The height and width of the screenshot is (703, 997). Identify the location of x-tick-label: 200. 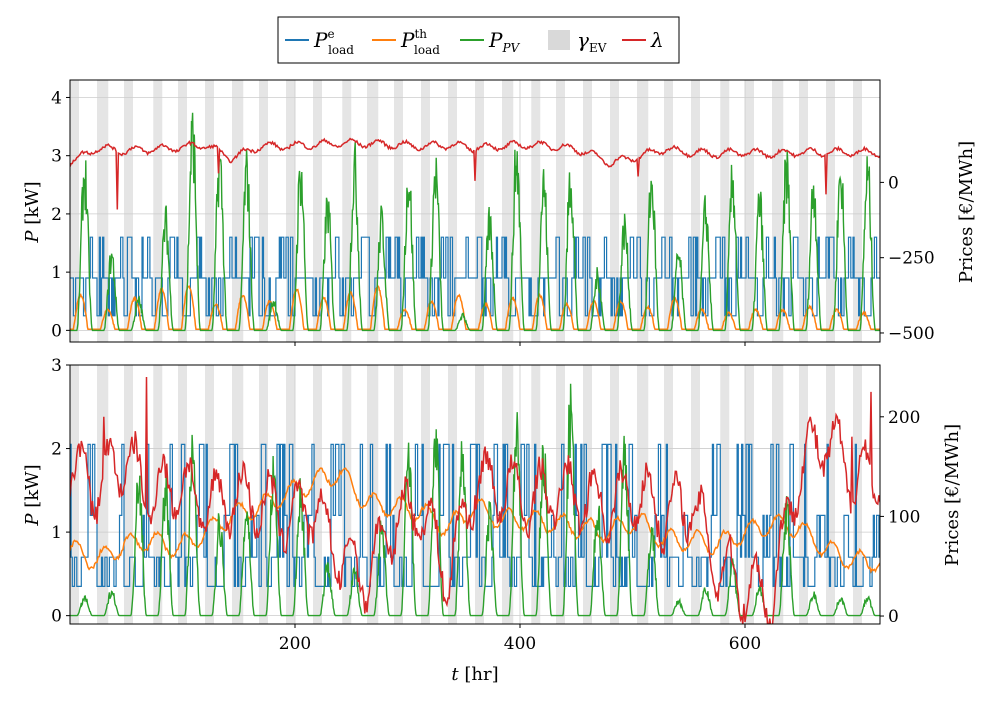
(295, 644).